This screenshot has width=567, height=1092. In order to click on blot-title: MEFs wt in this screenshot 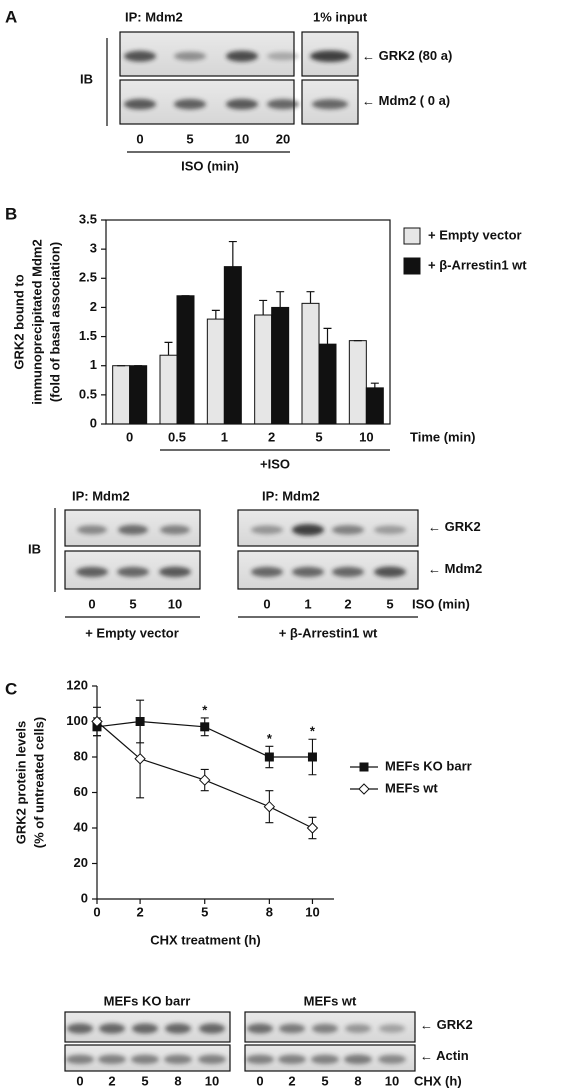, I will do `click(330, 1000)`.